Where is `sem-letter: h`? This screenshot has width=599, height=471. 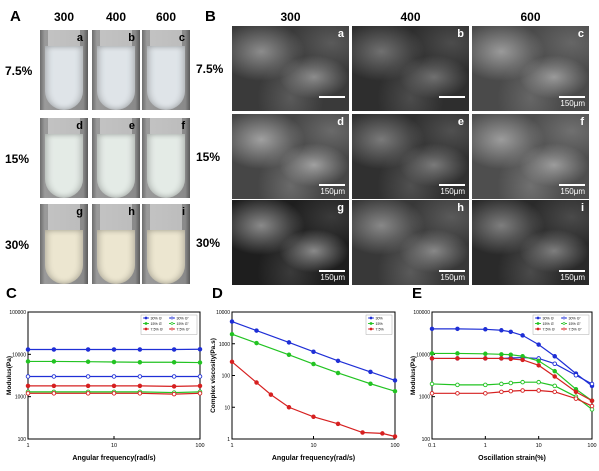 sem-letter: h is located at coordinates (460, 208).